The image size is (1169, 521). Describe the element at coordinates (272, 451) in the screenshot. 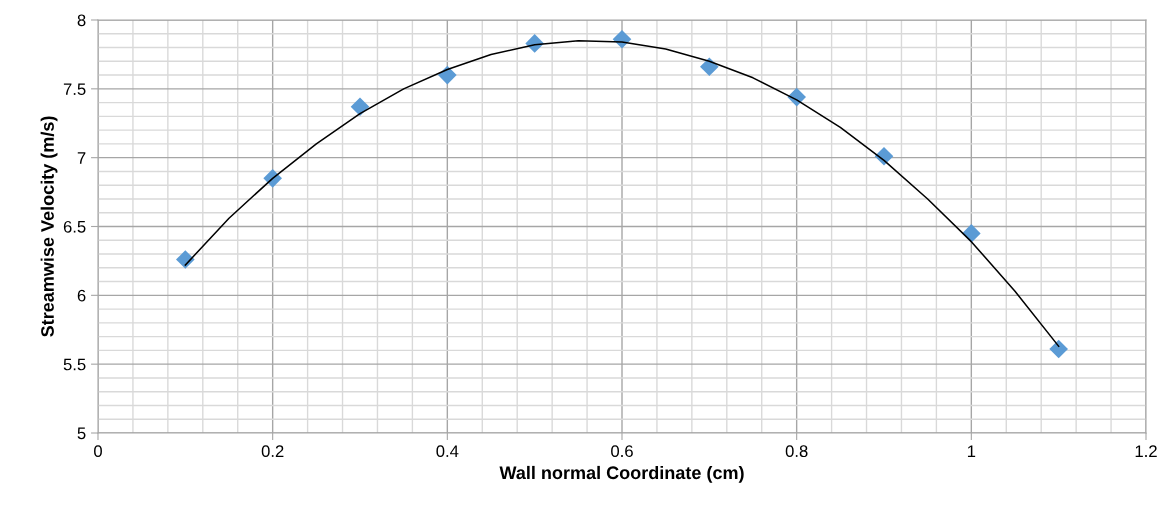

I see `x-tick-label: 0.2` at that location.